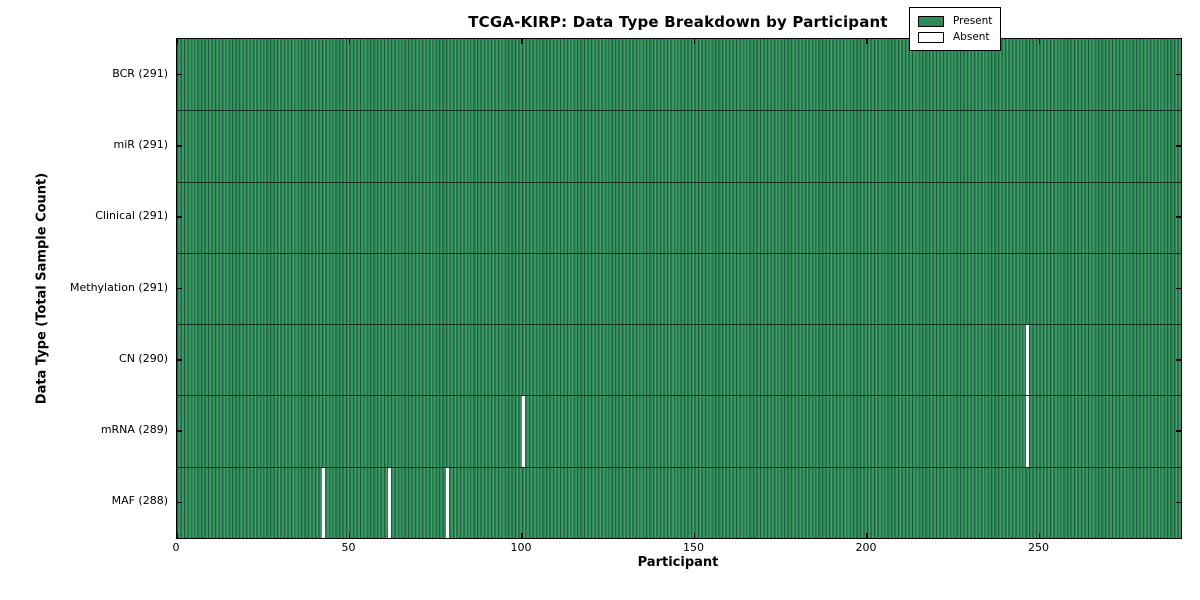 The image size is (1200, 600). Describe the element at coordinates (973, 21) in the screenshot. I see `legend-label-present: Present` at that location.